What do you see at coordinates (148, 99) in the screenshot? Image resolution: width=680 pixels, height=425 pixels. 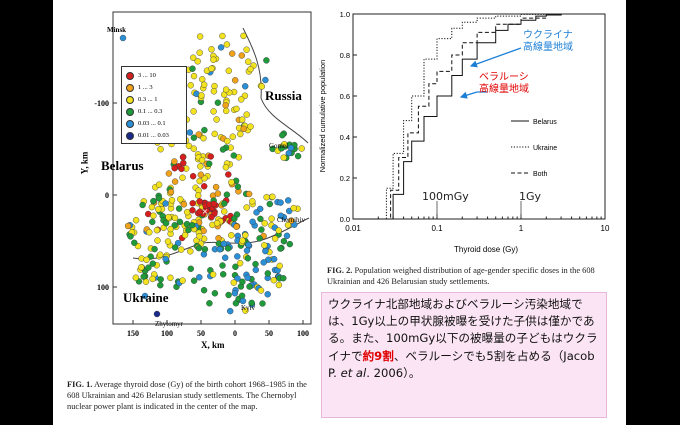 I see `legend-label: 0.3 ... 1` at bounding box center [148, 99].